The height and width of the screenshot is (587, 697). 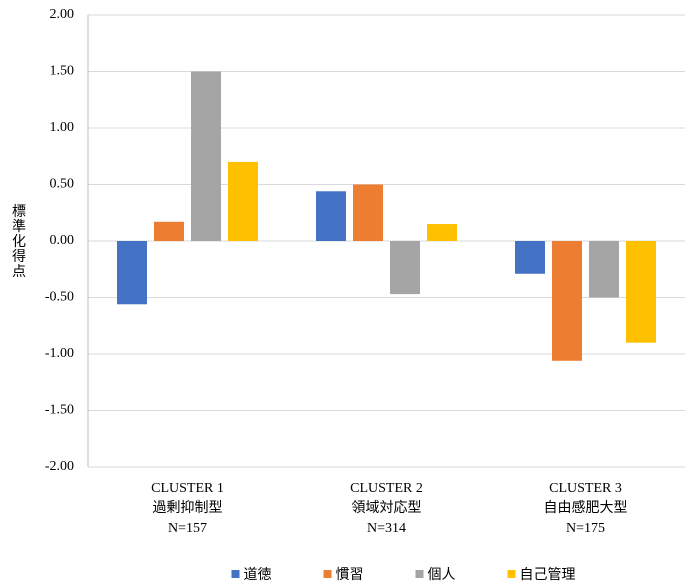 What do you see at coordinates (442, 575) in the screenshot?
I see `legend-label: 個人` at bounding box center [442, 575].